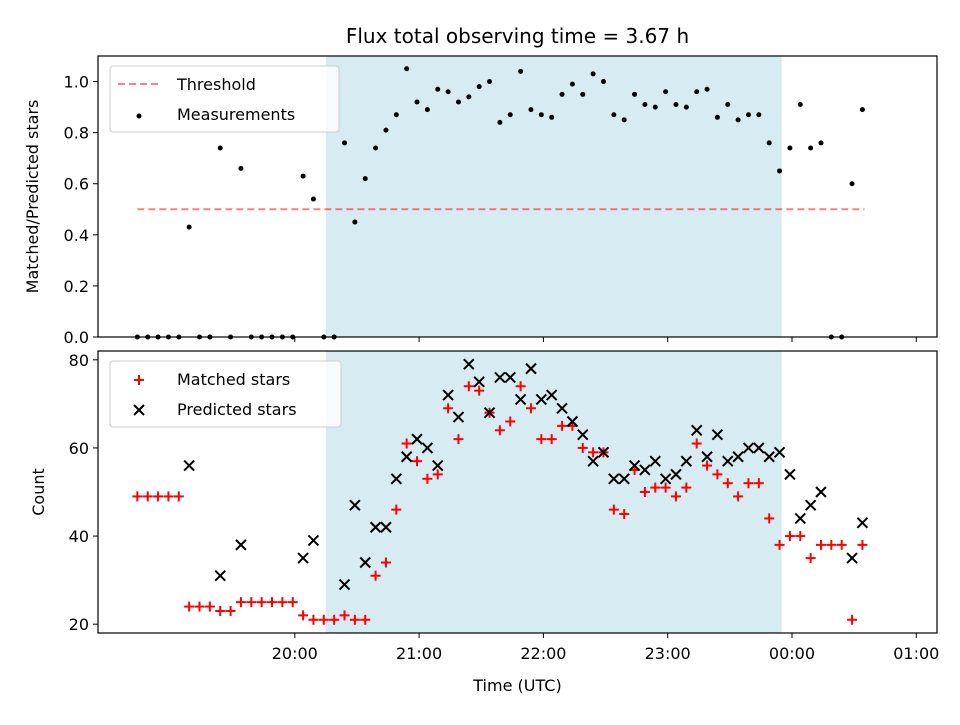 This screenshot has height=725, width=960. What do you see at coordinates (543, 653) in the screenshot?
I see `x-tick-label: 22:00` at bounding box center [543, 653].